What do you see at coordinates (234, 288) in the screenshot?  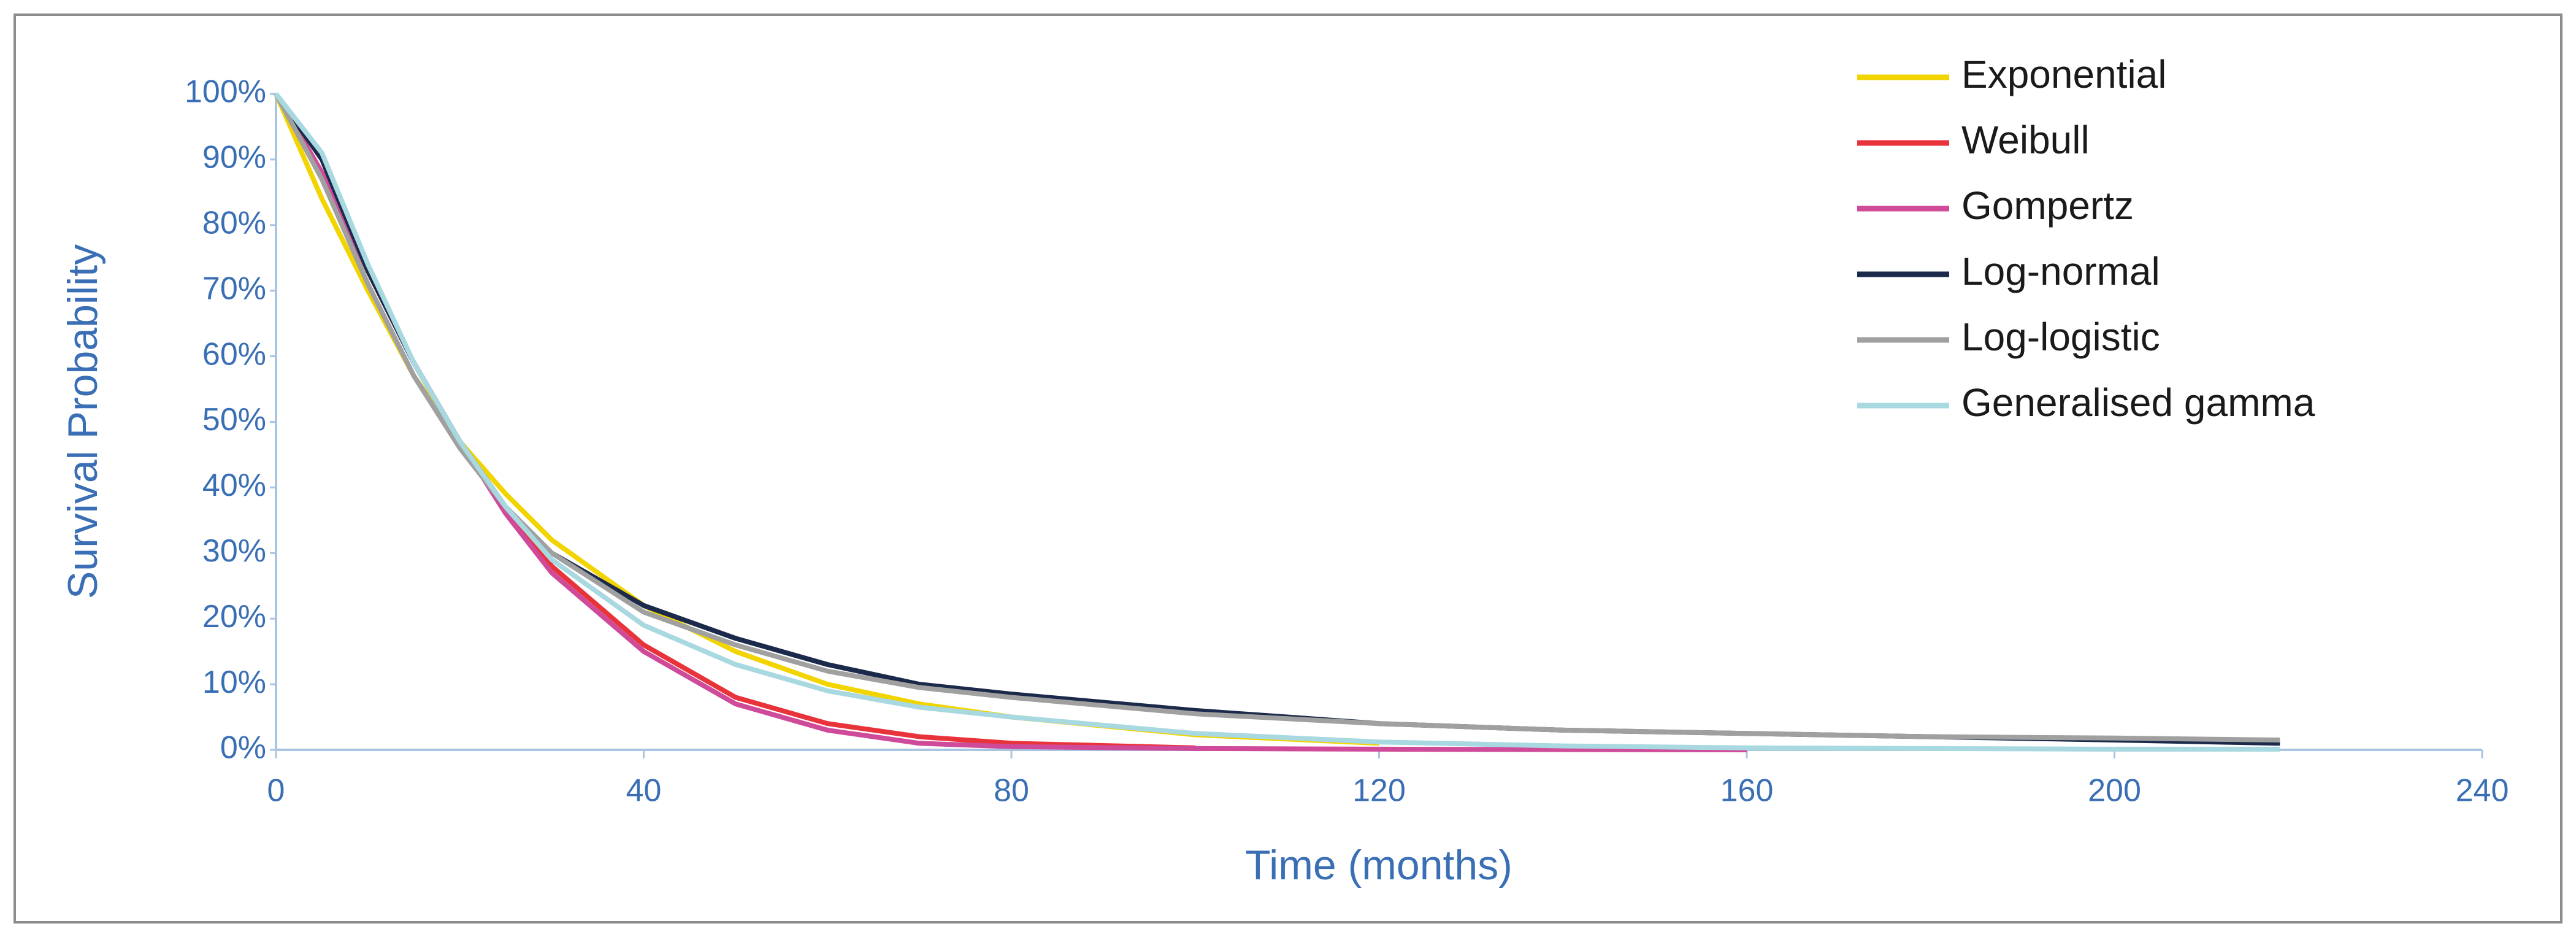 I see `y-tick-label: 70%` at bounding box center [234, 288].